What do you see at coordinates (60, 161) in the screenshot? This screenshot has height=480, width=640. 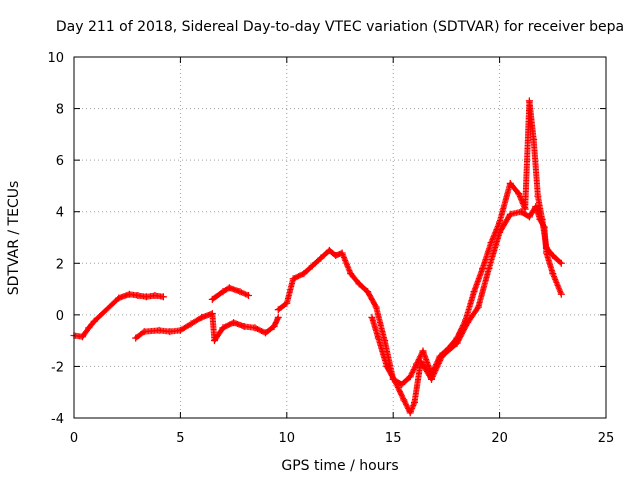 I see `y-tick-label: 6` at bounding box center [60, 161].